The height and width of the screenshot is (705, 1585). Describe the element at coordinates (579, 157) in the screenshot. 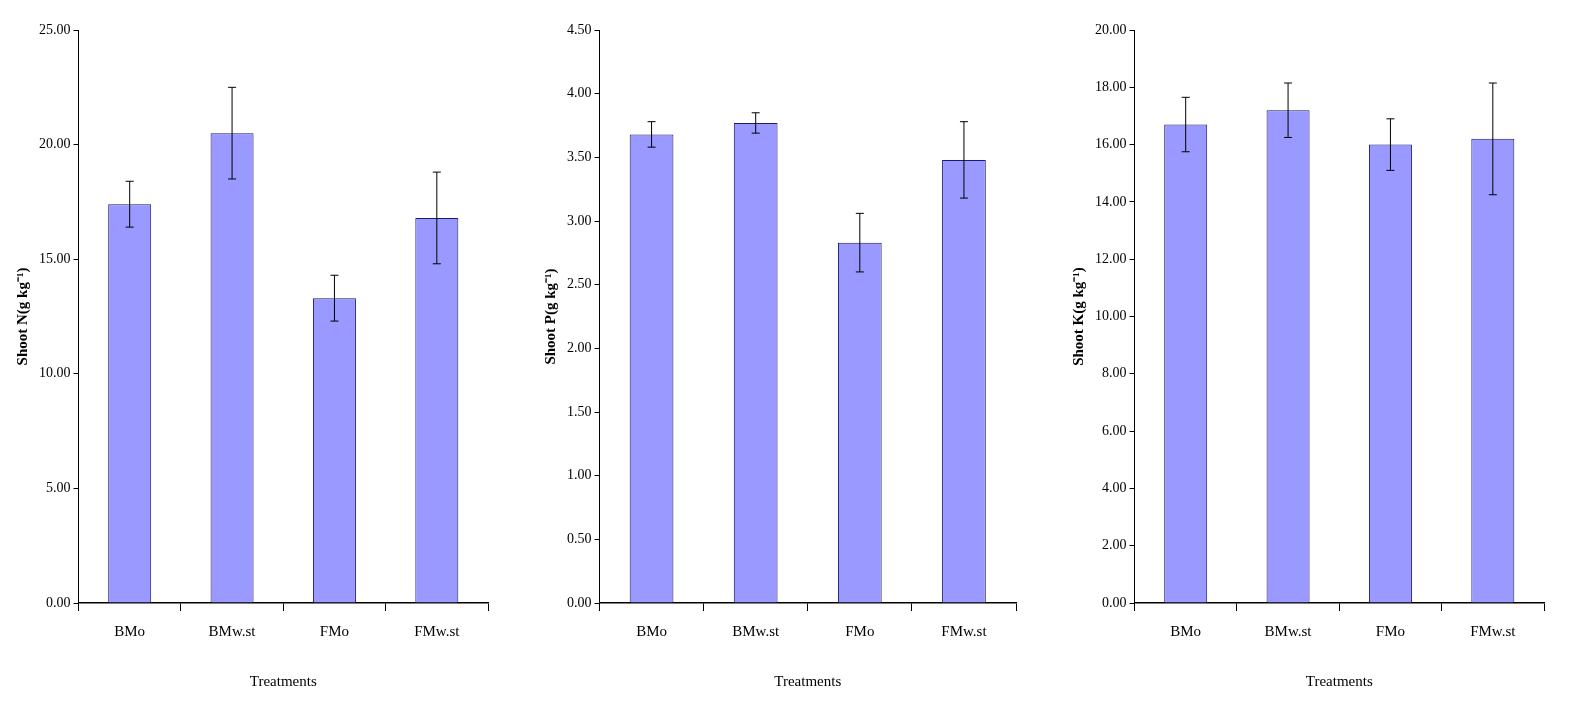

I see `y-tick-label: 3.50` at that location.